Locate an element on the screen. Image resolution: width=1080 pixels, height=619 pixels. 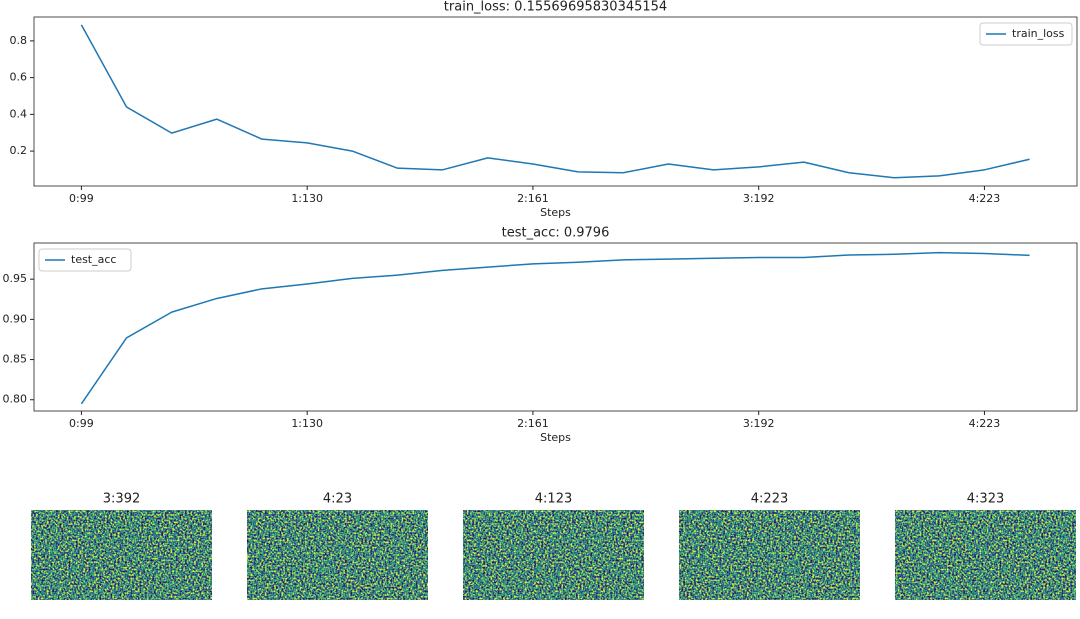
image-title: 4:223 is located at coordinates (769, 499).